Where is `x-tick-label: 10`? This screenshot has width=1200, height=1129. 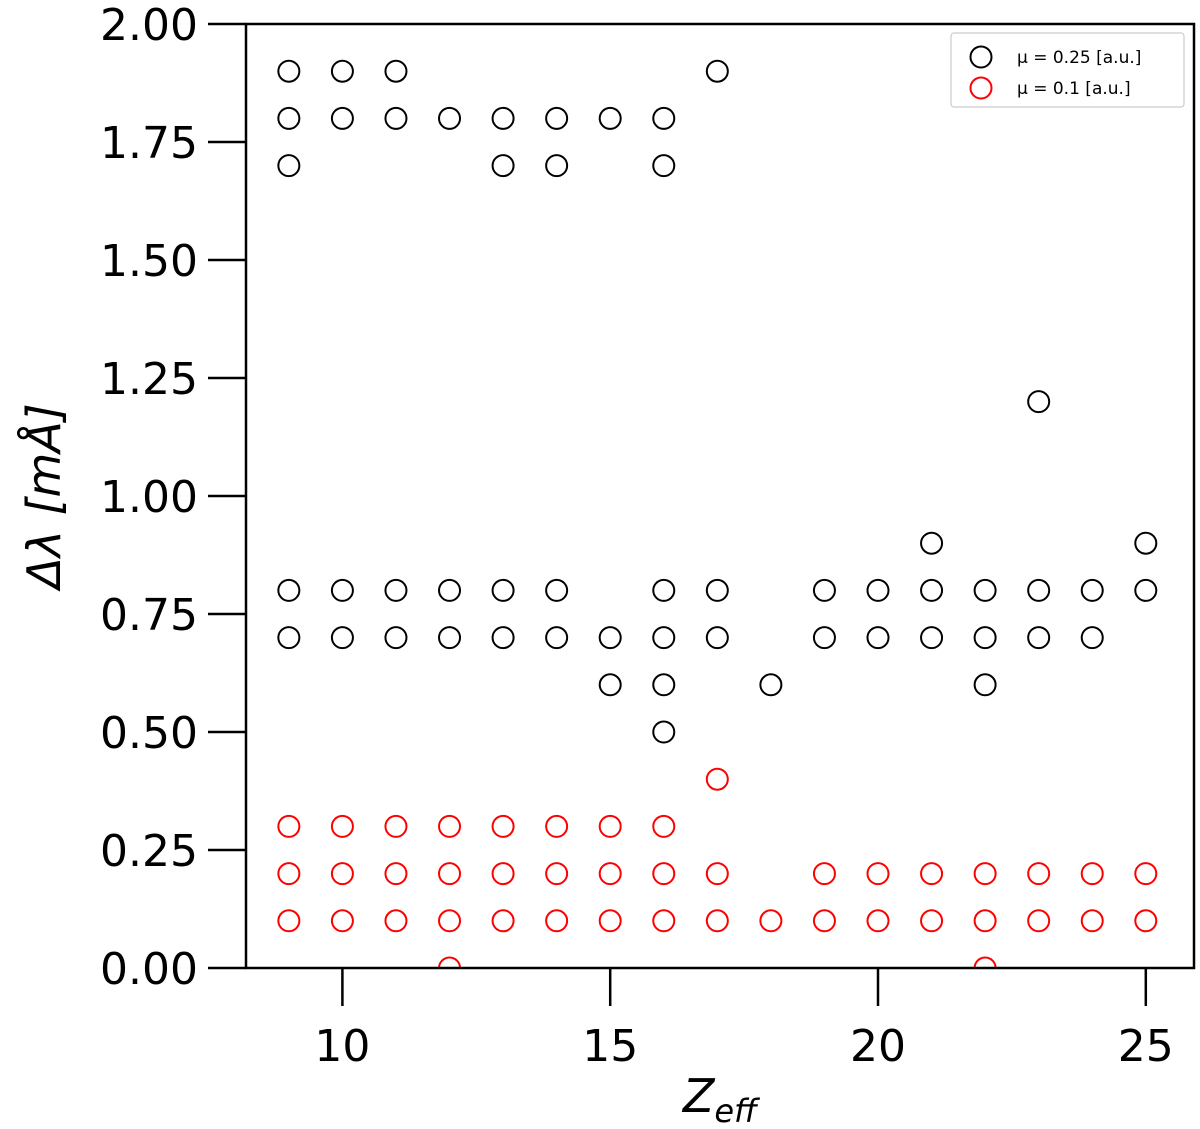 x-tick-label: 10 is located at coordinates (342, 1046).